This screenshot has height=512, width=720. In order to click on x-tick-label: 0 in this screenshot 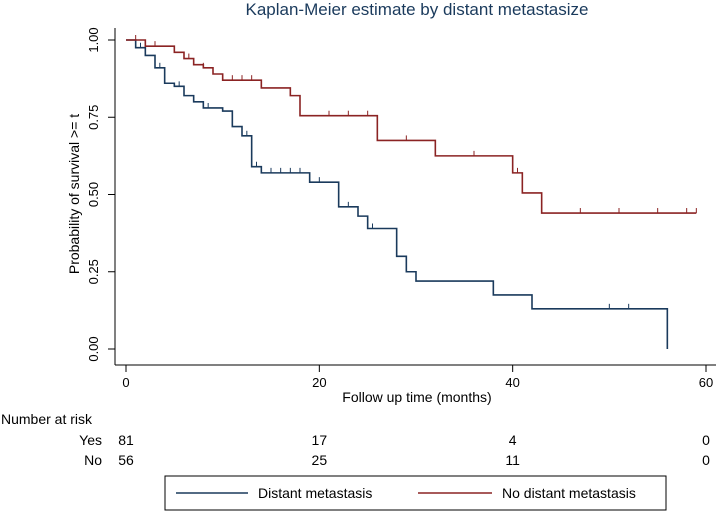, I will do `click(125, 382)`.